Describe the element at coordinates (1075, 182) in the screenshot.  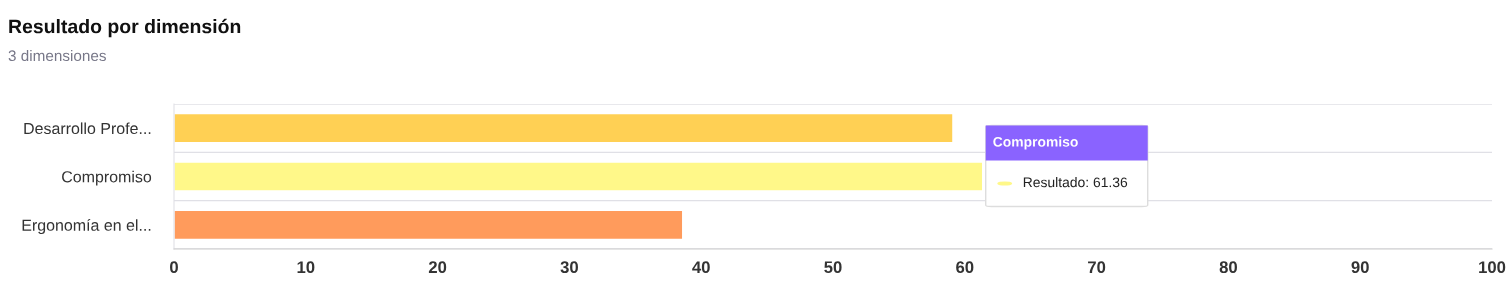
I see `annotation: Resultado: 61.36` at that location.